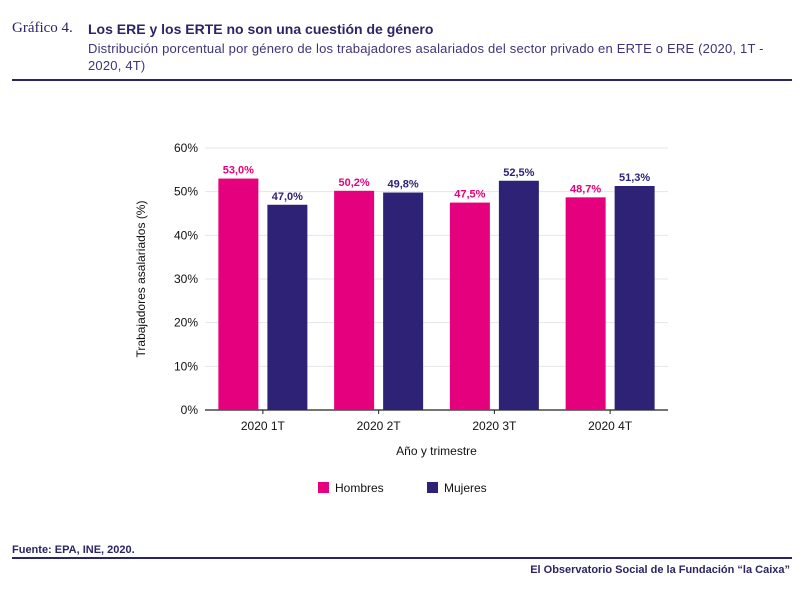  Describe the element at coordinates (403, 185) in the screenshot. I see `data-label: 49,8%` at that location.